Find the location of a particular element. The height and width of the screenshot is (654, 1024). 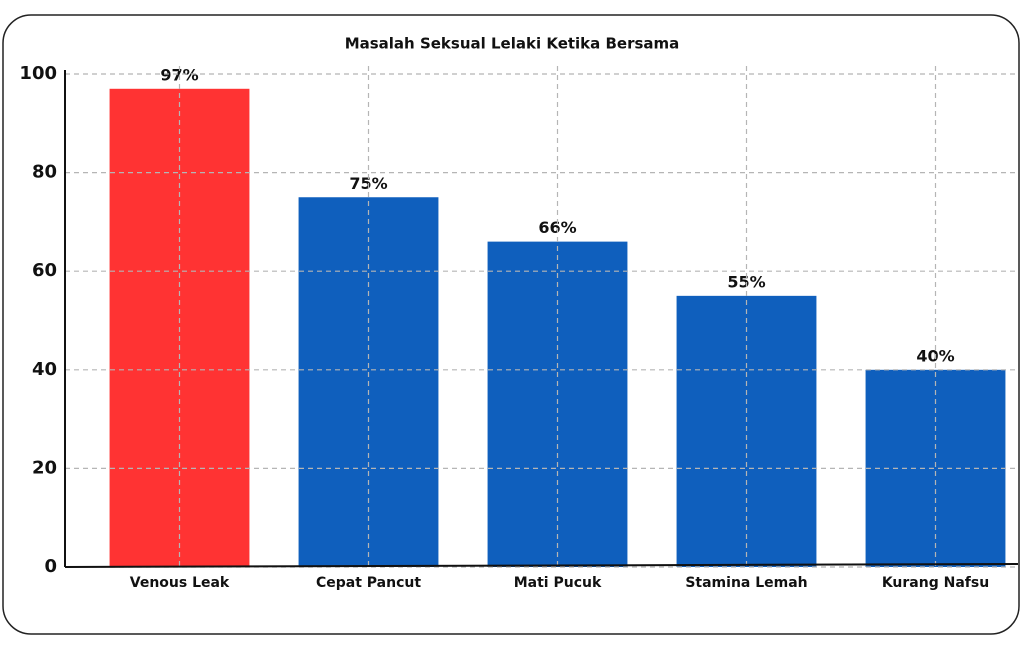

x-tick-label: Cepat Pancut is located at coordinates (368, 583).